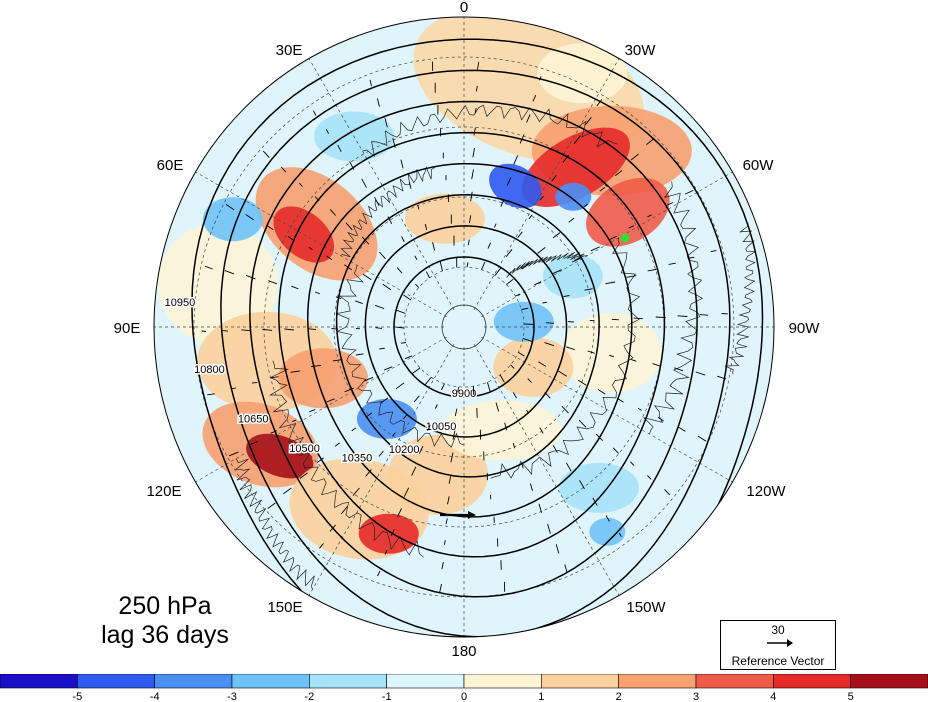 The height and width of the screenshot is (702, 928). What do you see at coordinates (778, 630) in the screenshot?
I see `reference-vector-value: 30` at bounding box center [778, 630].